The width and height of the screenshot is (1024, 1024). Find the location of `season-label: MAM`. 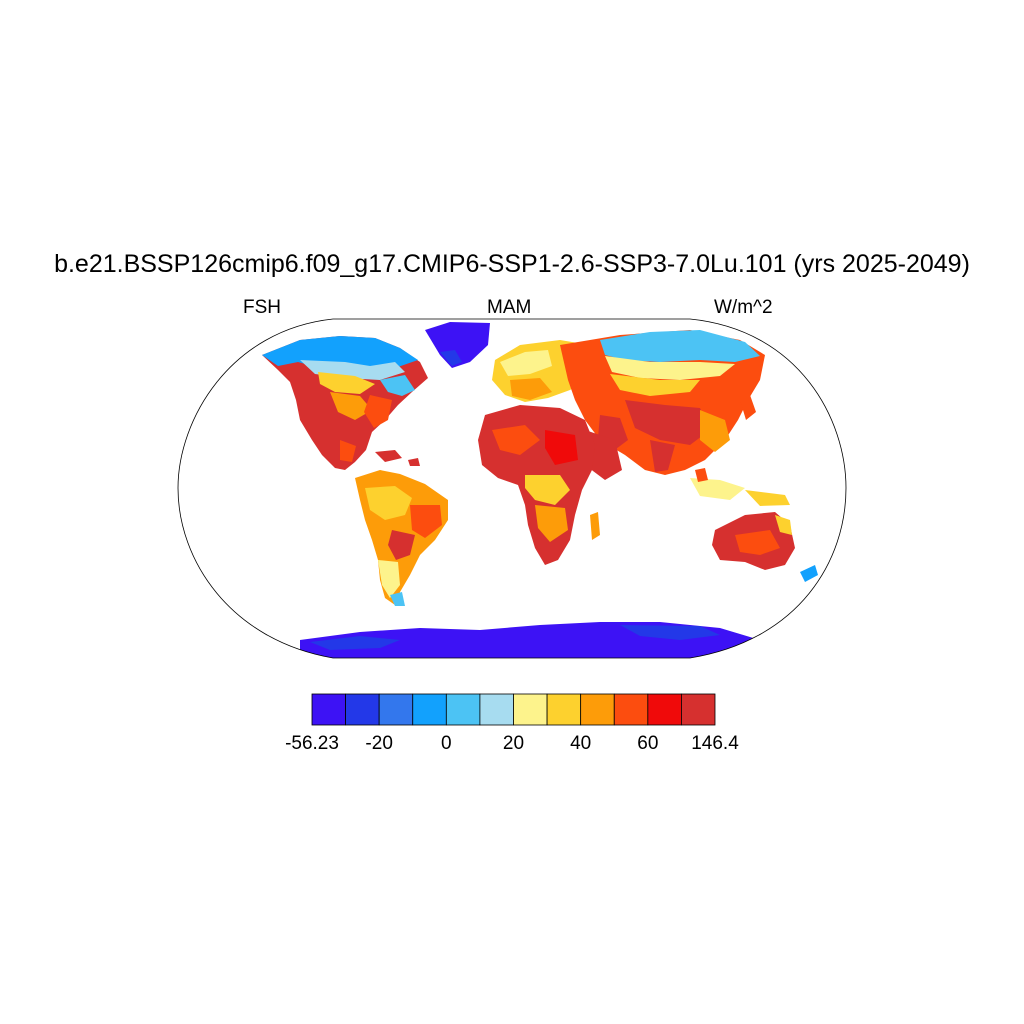

season-label: MAM is located at coordinates (509, 307).